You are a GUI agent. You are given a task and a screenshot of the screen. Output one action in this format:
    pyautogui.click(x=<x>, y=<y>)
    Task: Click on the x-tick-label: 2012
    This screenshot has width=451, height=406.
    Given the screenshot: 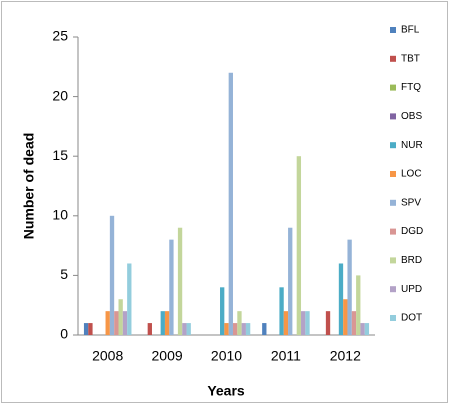 What is the action you would take?
    pyautogui.click(x=345, y=356)
    